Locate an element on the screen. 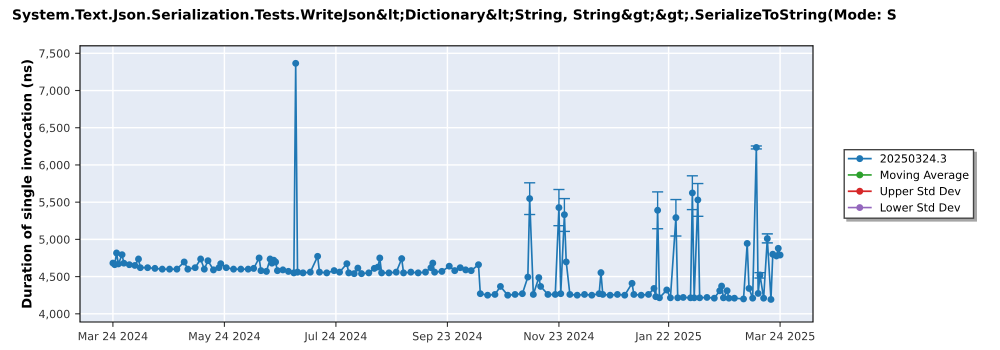 This screenshot has height=350, width=1000. y-tick-label: 7,500 is located at coordinates (54, 54).